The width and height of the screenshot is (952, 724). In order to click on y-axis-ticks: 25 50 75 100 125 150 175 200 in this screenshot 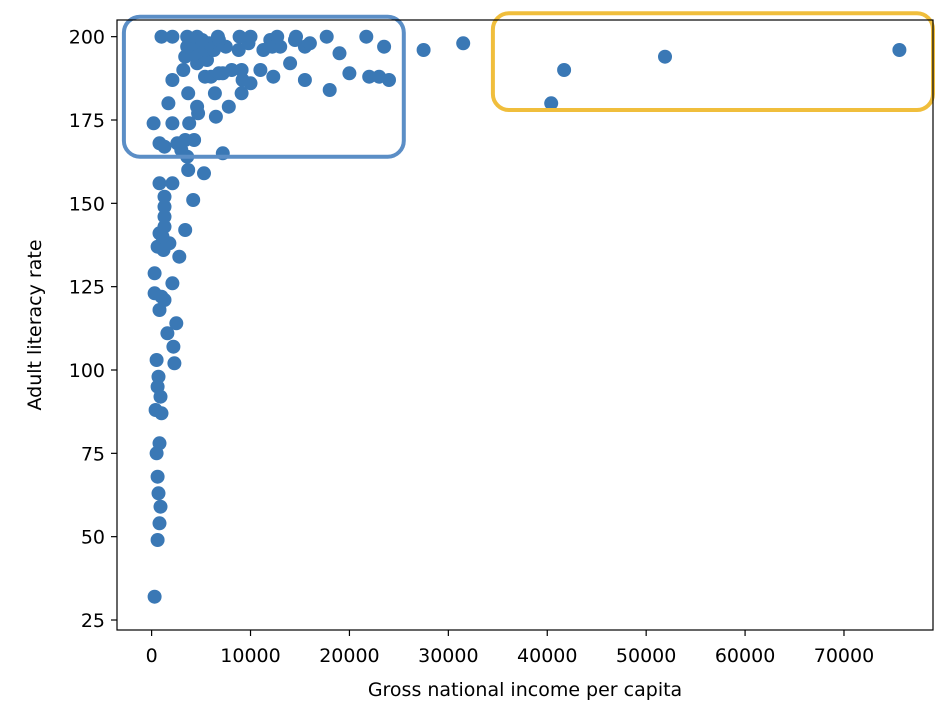, I will do `click(93, 329)`.